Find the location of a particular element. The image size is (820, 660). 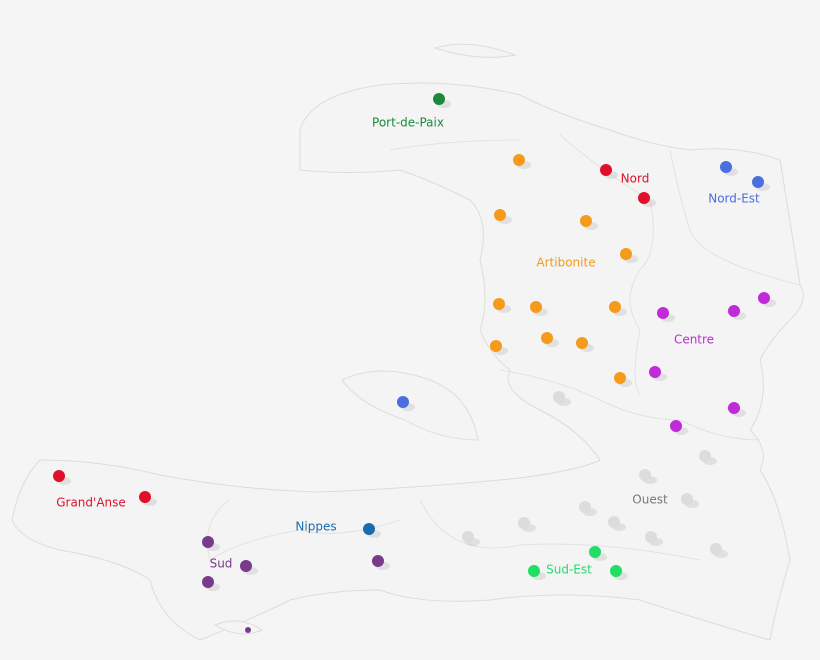

region-label: Sud is located at coordinates (221, 564).